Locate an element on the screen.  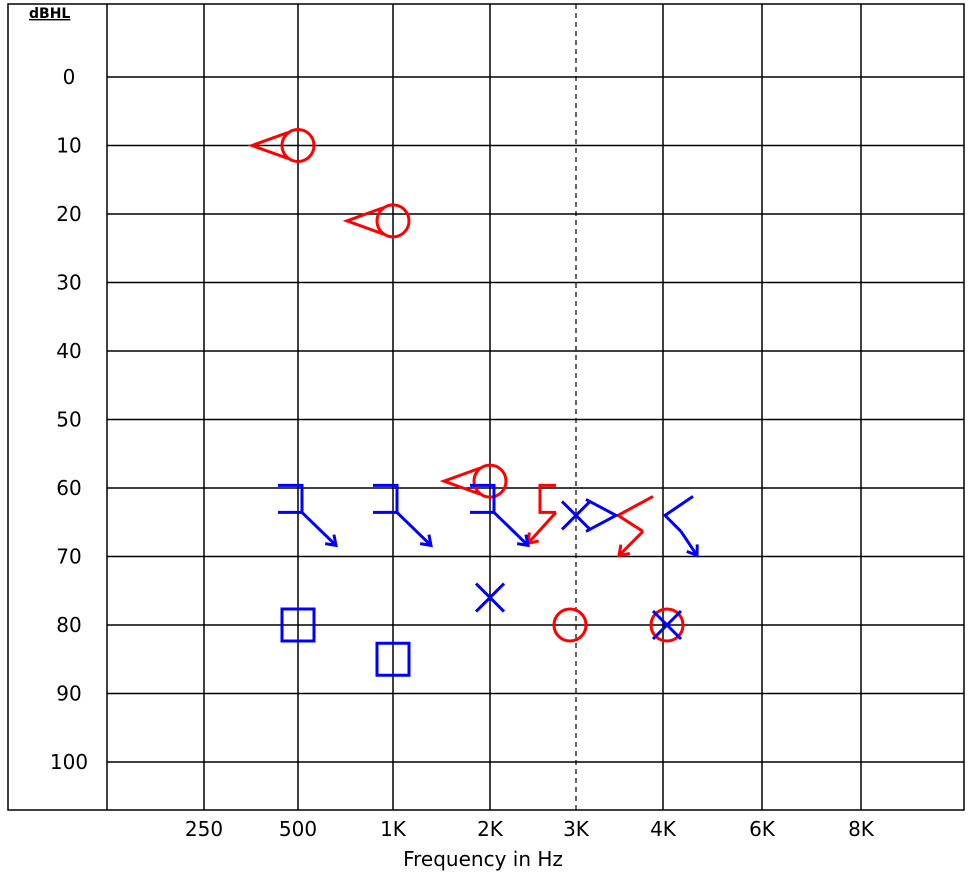
x-tick-label: 1K is located at coordinates (393, 829).